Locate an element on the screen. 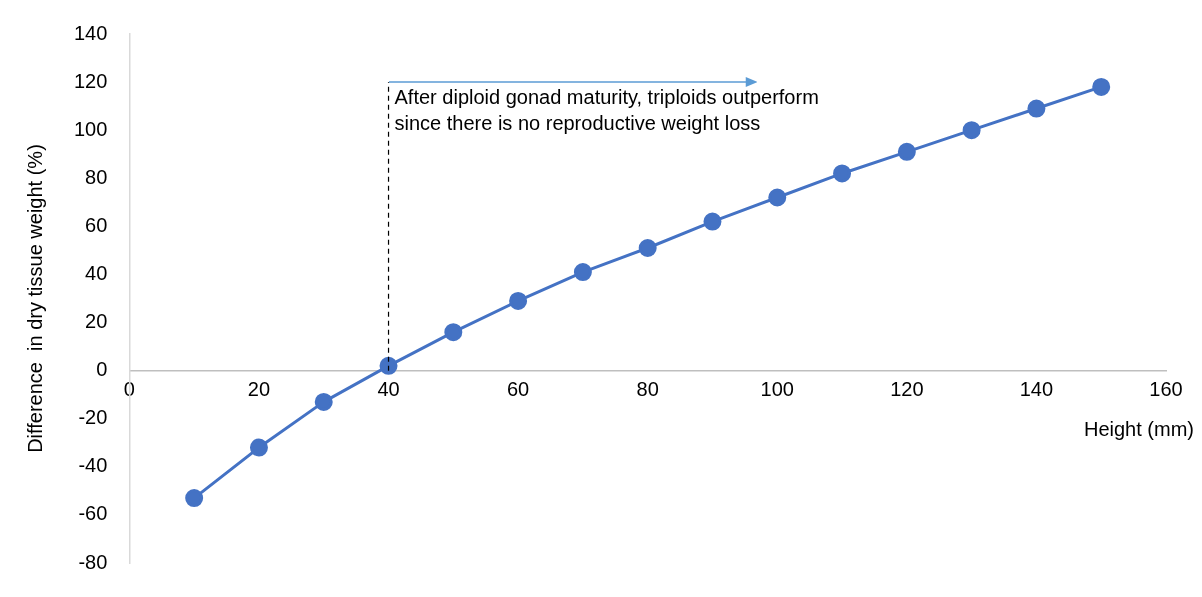  y-tick-label: 80 is located at coordinates (96, 176).